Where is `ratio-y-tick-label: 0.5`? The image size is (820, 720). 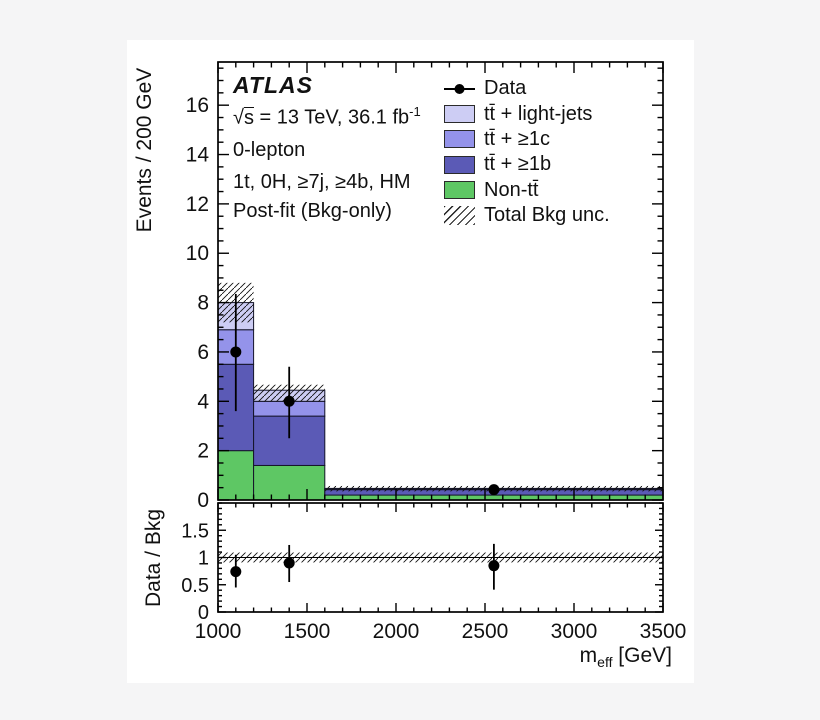 ratio-y-tick-label: 0.5 is located at coordinates (195, 586).